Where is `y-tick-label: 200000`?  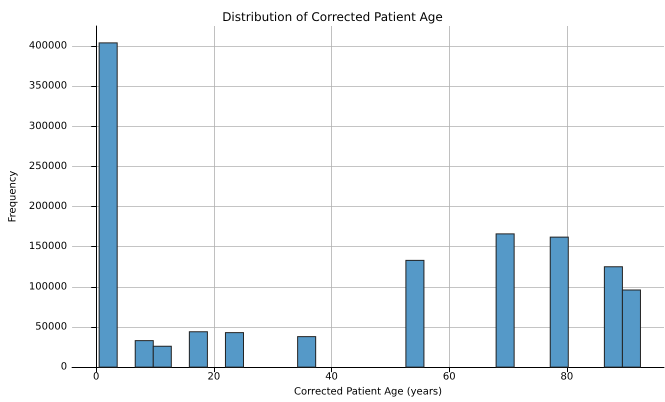
y-tick-label: 200000 is located at coordinates (48, 206).